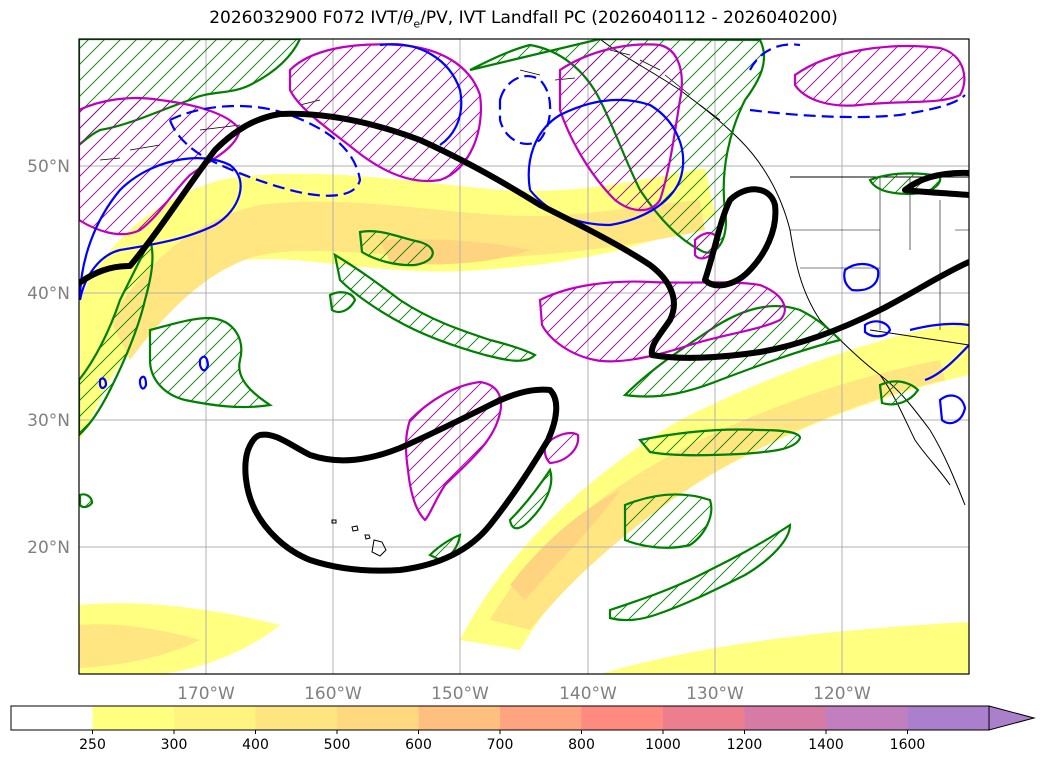 The height and width of the screenshot is (767, 1047). What do you see at coordinates (935, 183) in the screenshot?
I see `pc-contour-northeast` at bounding box center [935, 183].